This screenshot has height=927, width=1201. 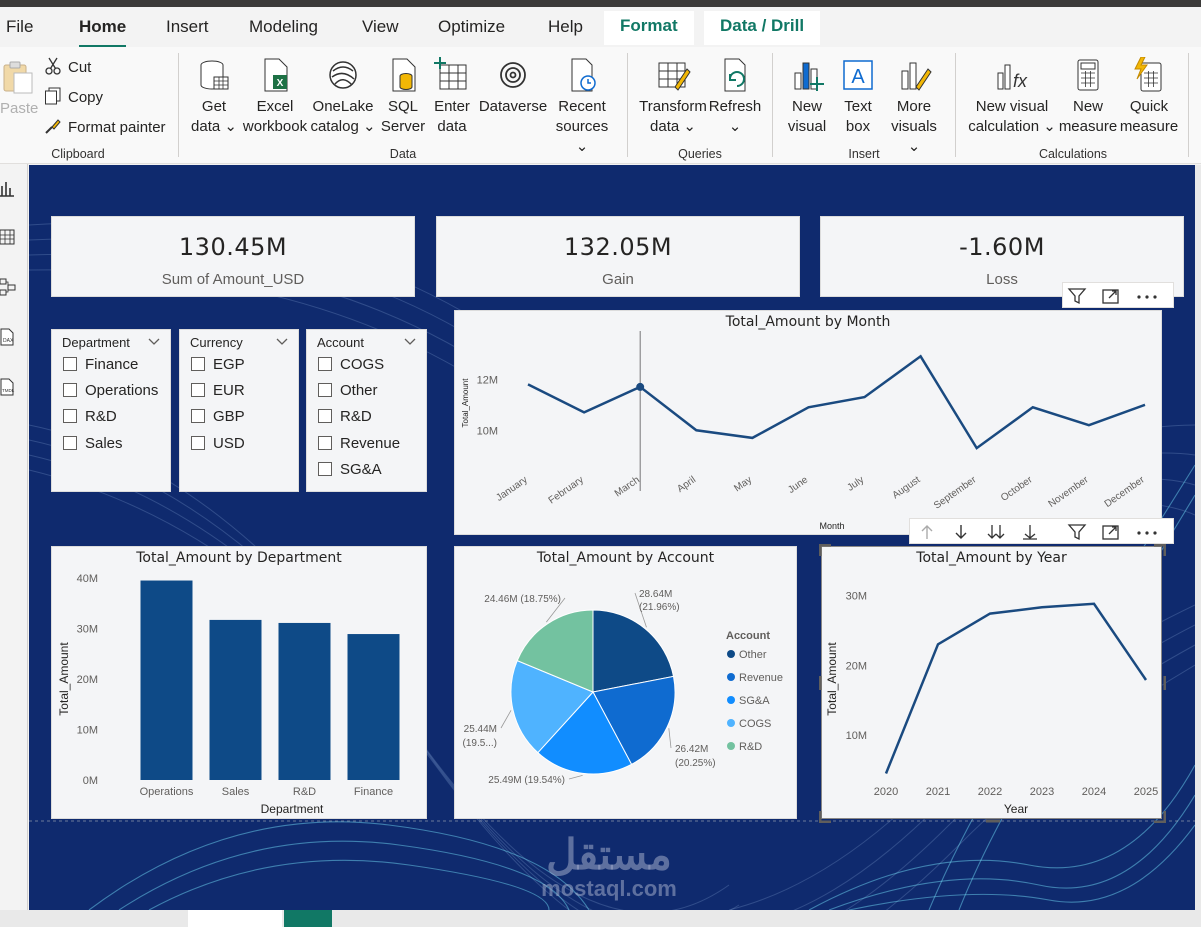 I want to click on excel-icon: X, so click(x=276, y=75).